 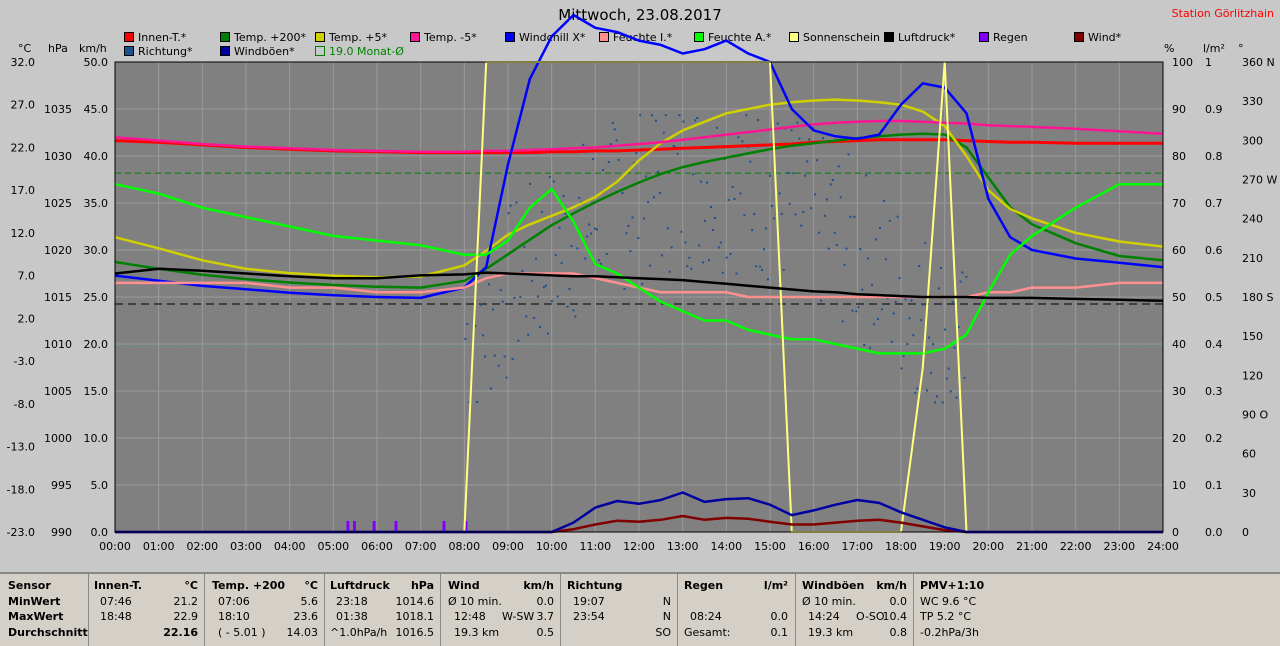 What do you see at coordinates (234, 616) in the screenshot?
I see `temp-max-time: 18:10` at bounding box center [234, 616].